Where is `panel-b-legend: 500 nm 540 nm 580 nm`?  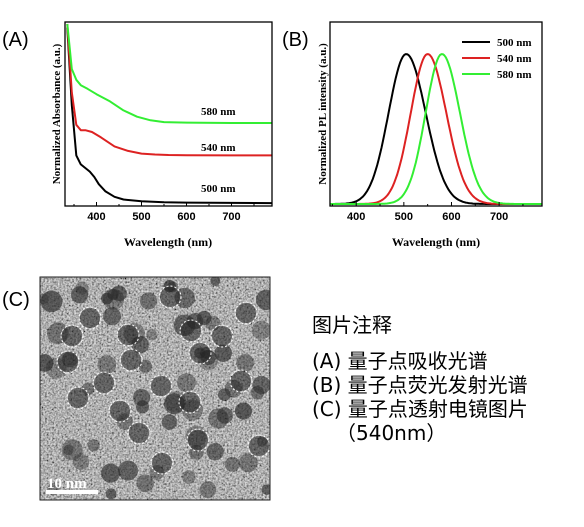 panel-b-legend: 500 nm 540 nm 580 nm is located at coordinates (497, 59).